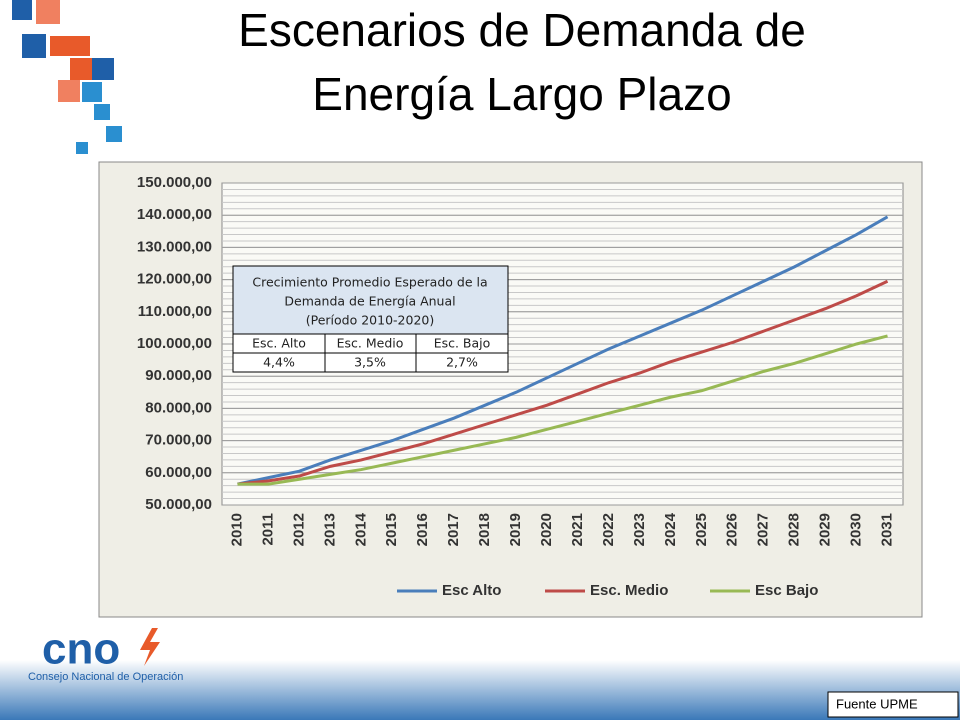  What do you see at coordinates (701, 529) in the screenshot?
I see `x-tick-label: 2025` at bounding box center [701, 529].